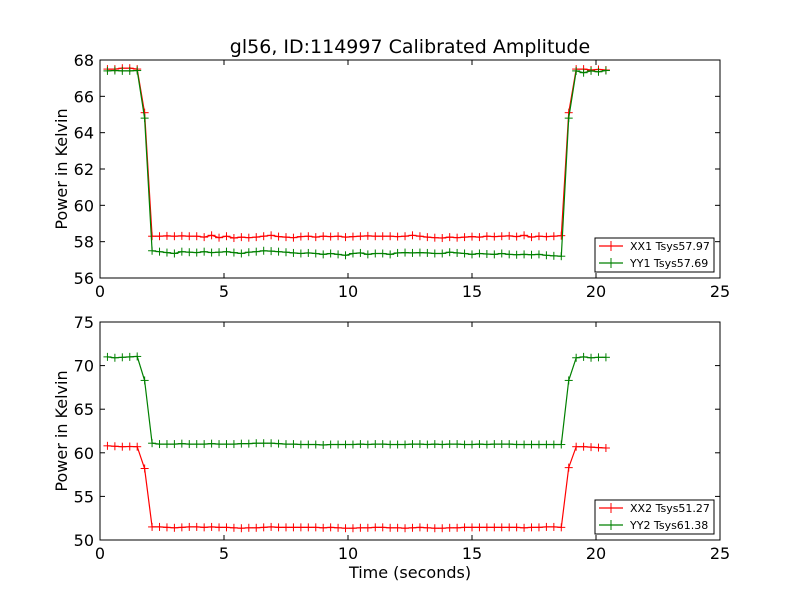 The height and width of the screenshot is (600, 800). What do you see at coordinates (472, 291) in the screenshot?
I see `top-x-tick-label: 15` at bounding box center [472, 291].